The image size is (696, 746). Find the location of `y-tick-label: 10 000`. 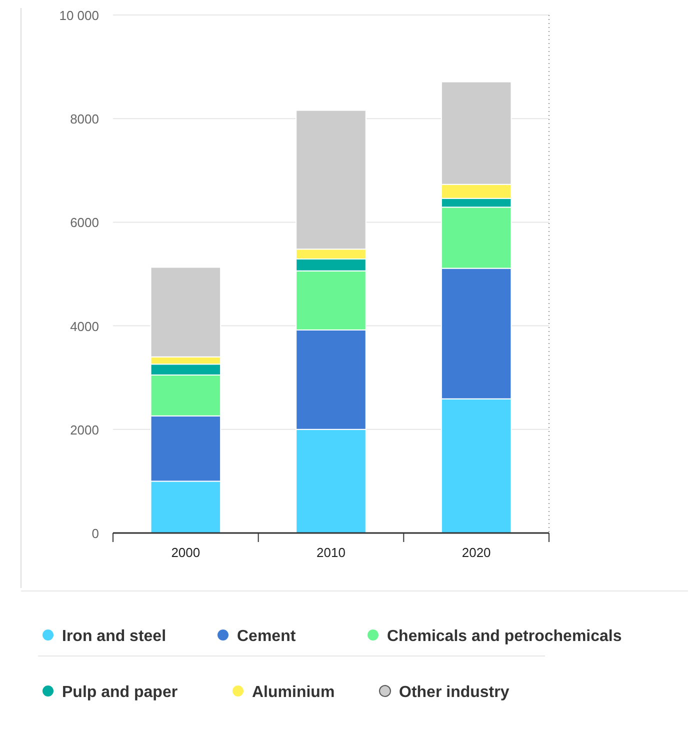

y-tick-label: 10 000 is located at coordinates (79, 15).